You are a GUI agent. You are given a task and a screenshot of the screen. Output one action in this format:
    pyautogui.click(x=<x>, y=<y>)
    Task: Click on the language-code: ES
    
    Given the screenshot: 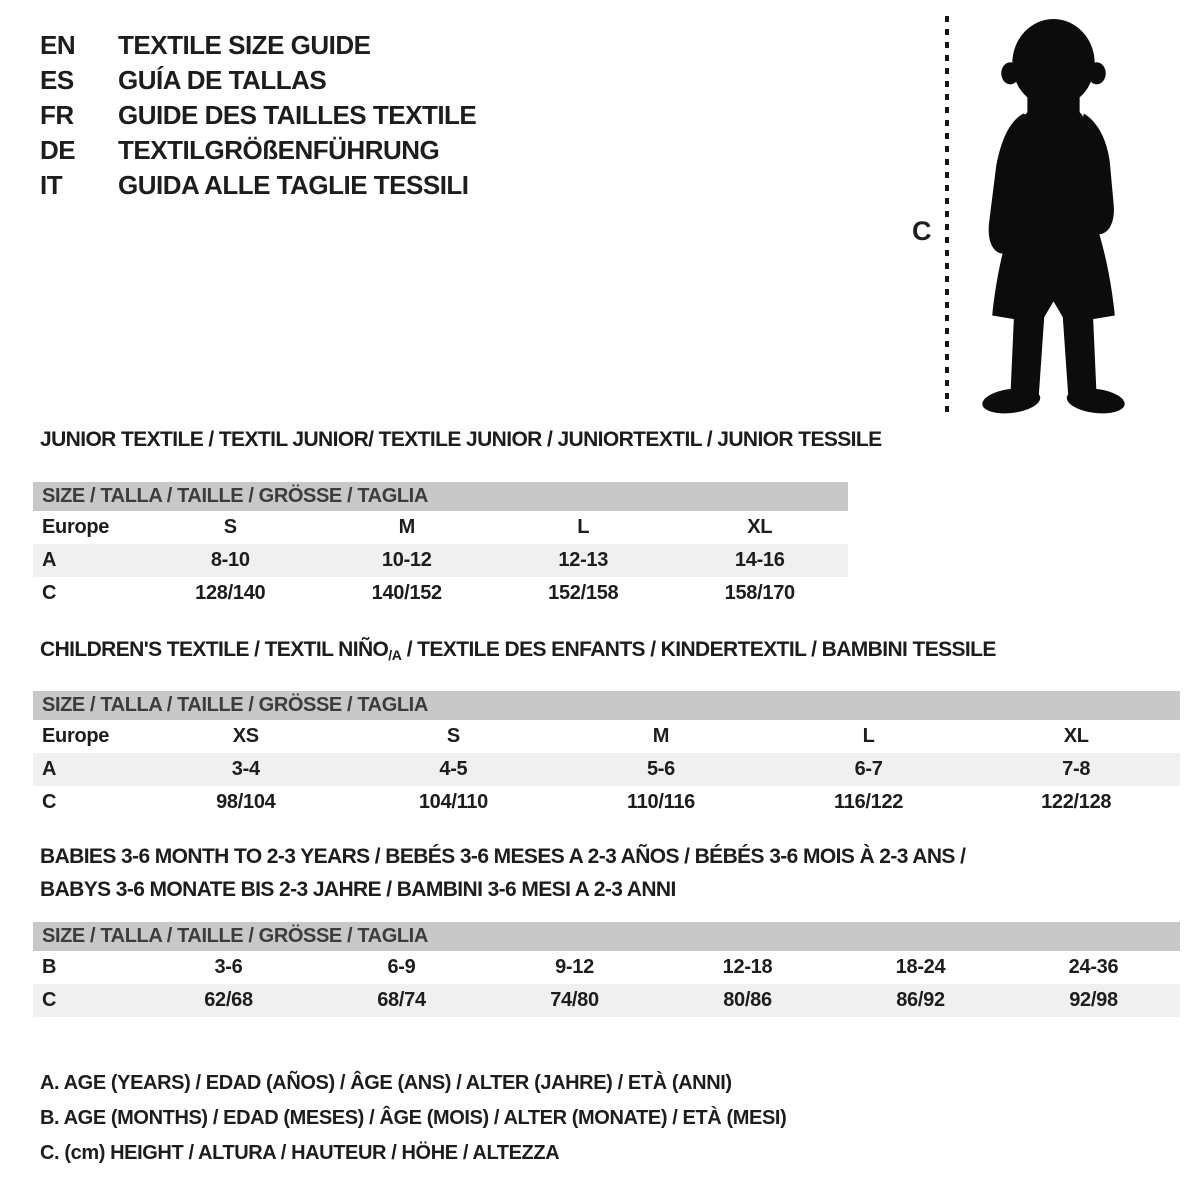 What is the action you would take?
    pyautogui.click(x=57, y=80)
    